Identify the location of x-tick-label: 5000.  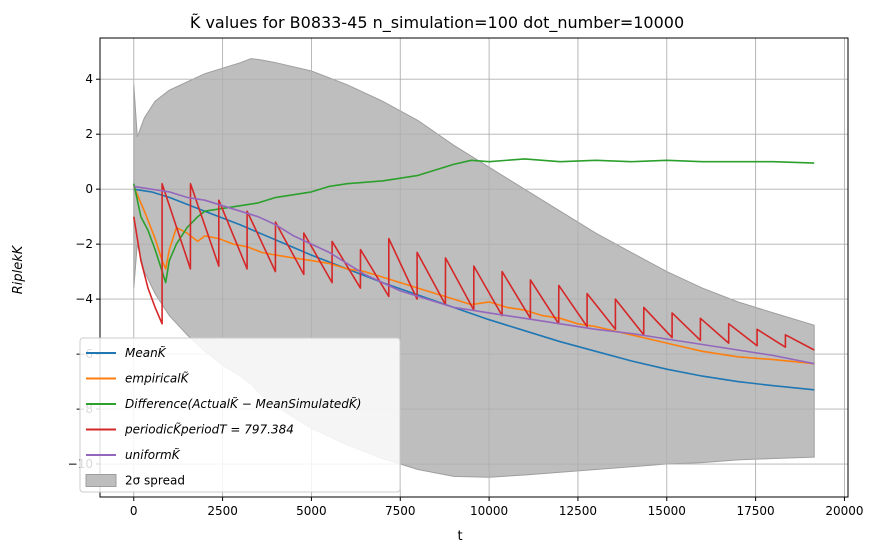
(311, 511).